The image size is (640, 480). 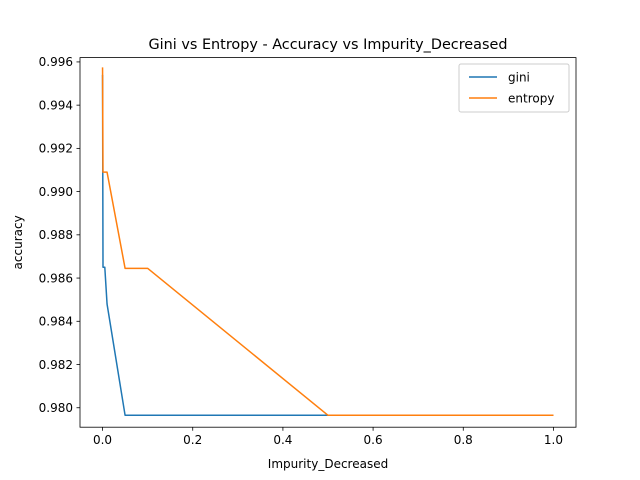 I want to click on x-tick-label: 0.2, so click(x=192, y=440).